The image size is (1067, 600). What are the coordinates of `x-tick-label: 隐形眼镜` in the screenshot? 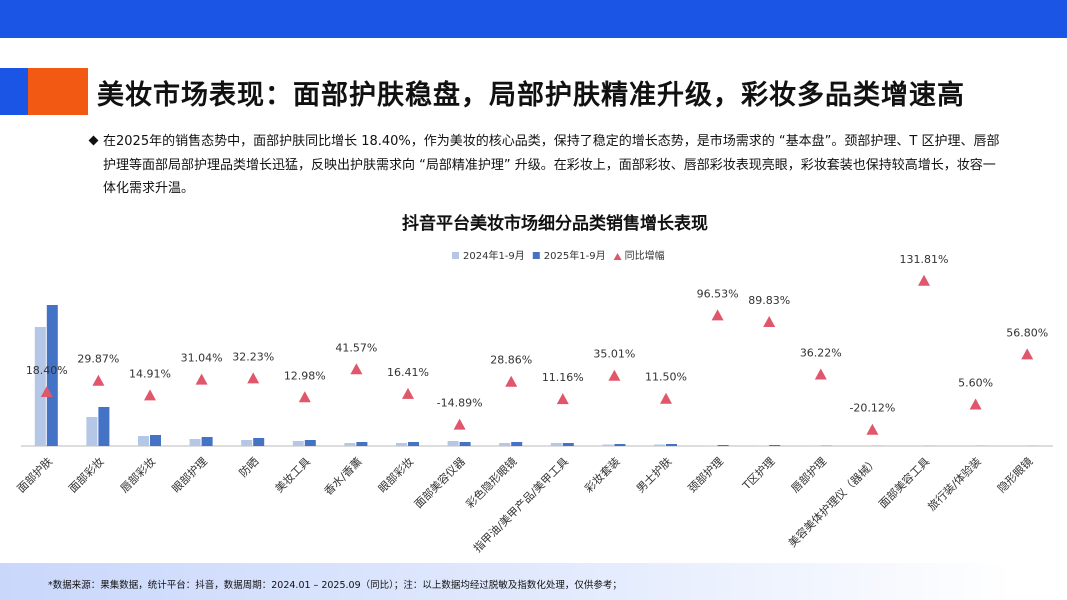 It's located at (1014, 474).